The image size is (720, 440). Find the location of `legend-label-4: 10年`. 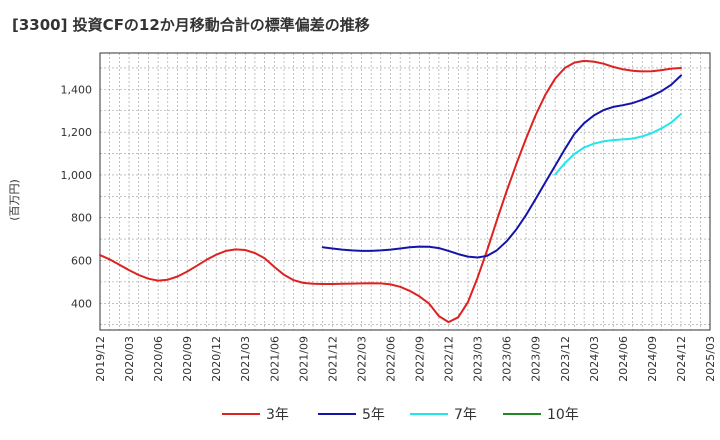

legend-label-4: 10年 is located at coordinates (563, 415).